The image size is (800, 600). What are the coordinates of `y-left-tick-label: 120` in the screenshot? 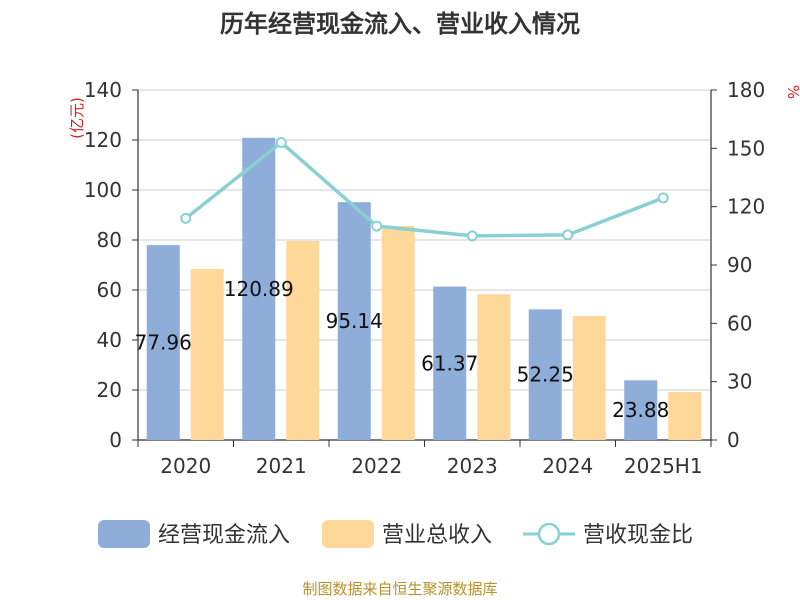 It's located at (103, 140).